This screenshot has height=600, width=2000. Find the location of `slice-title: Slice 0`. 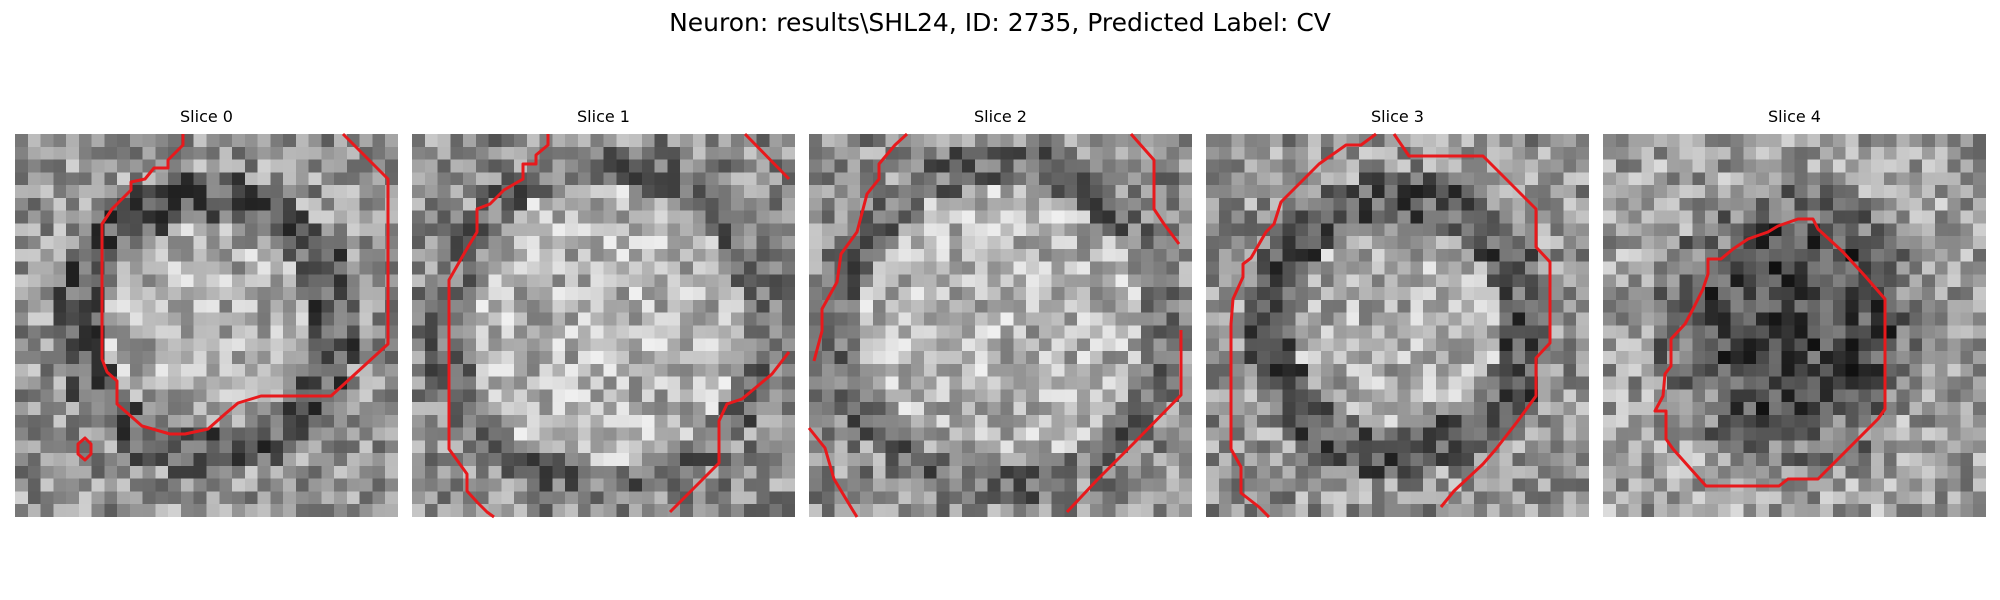

slice-title: Slice 0 is located at coordinates (206, 116).